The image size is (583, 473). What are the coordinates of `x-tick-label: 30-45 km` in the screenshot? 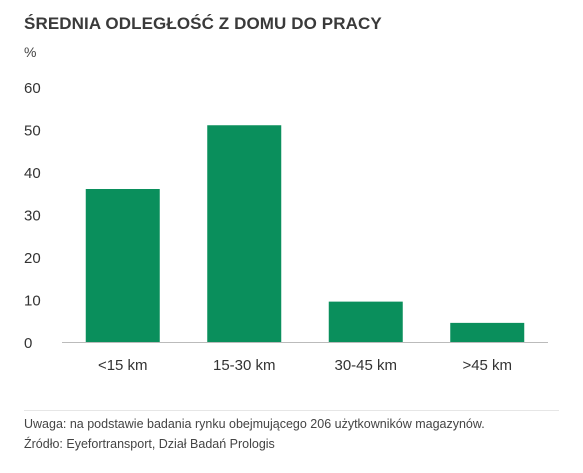 It's located at (365, 365).